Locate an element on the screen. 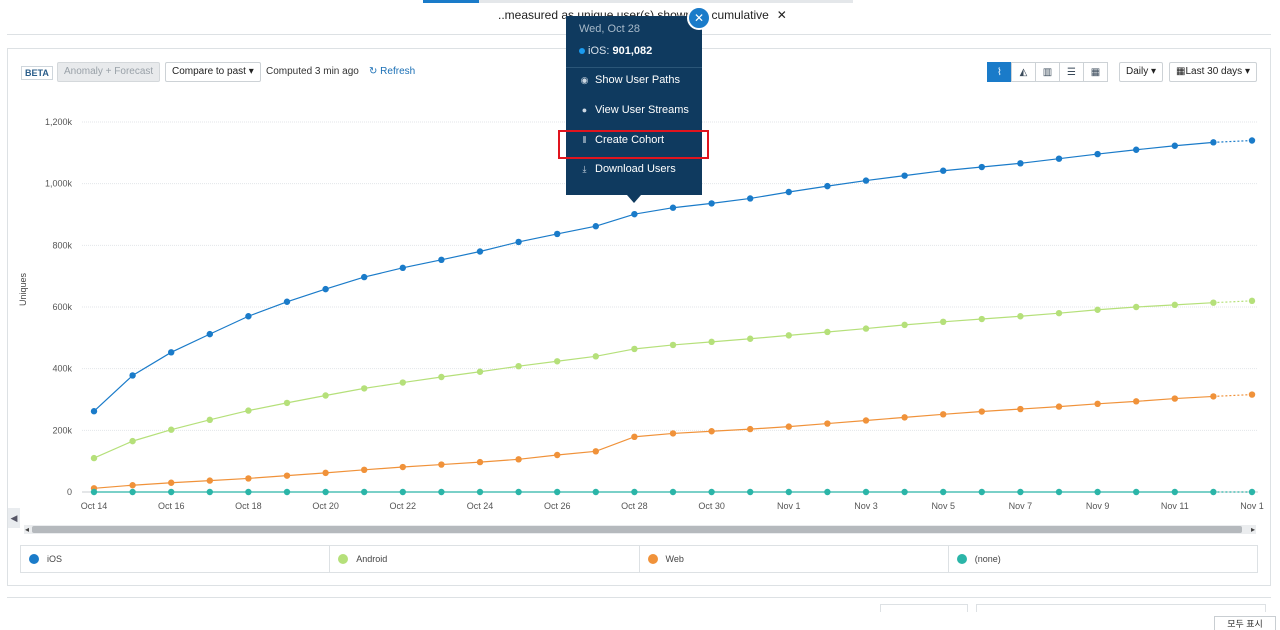 This screenshot has width=1280, height=630. x-tick-label: Oct 20 is located at coordinates (325, 506).